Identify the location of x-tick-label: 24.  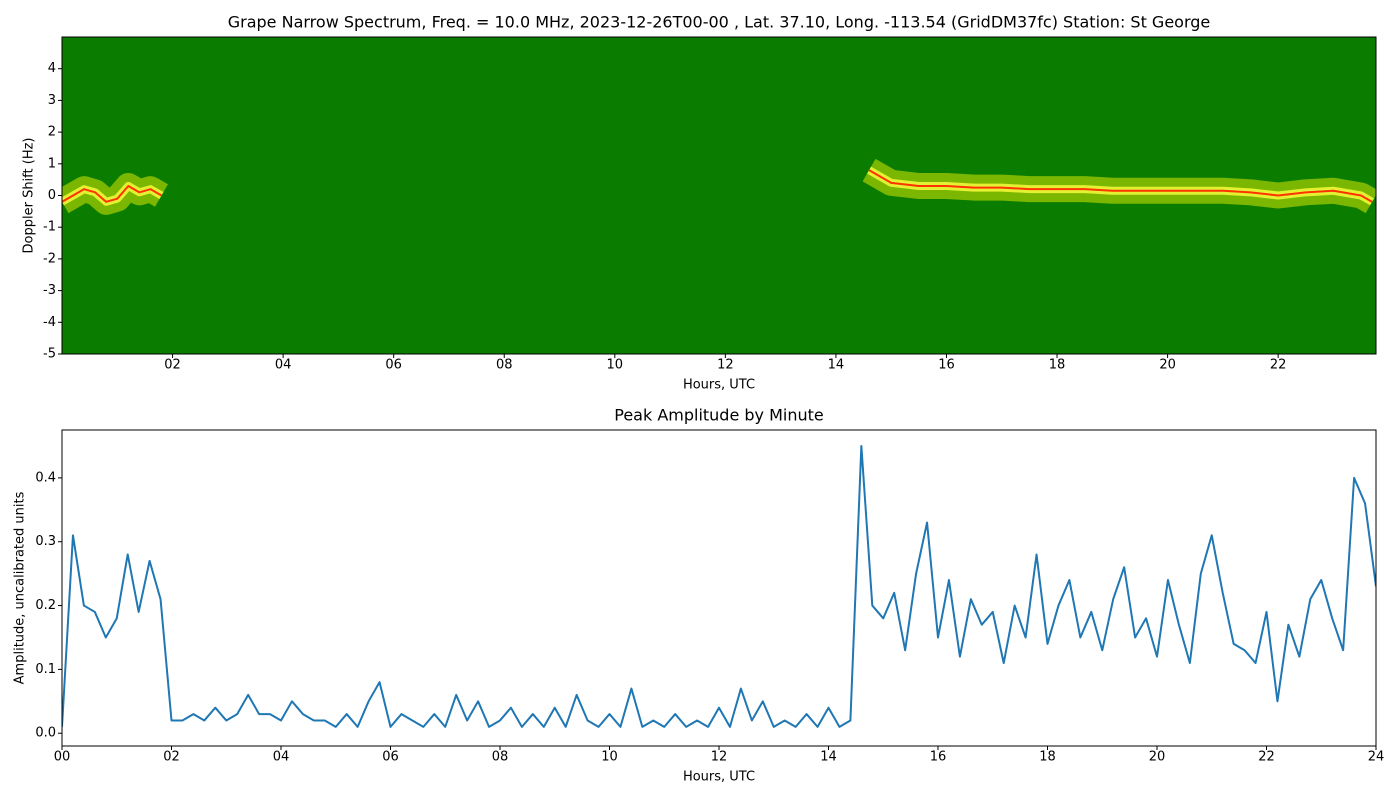
(1376, 757).